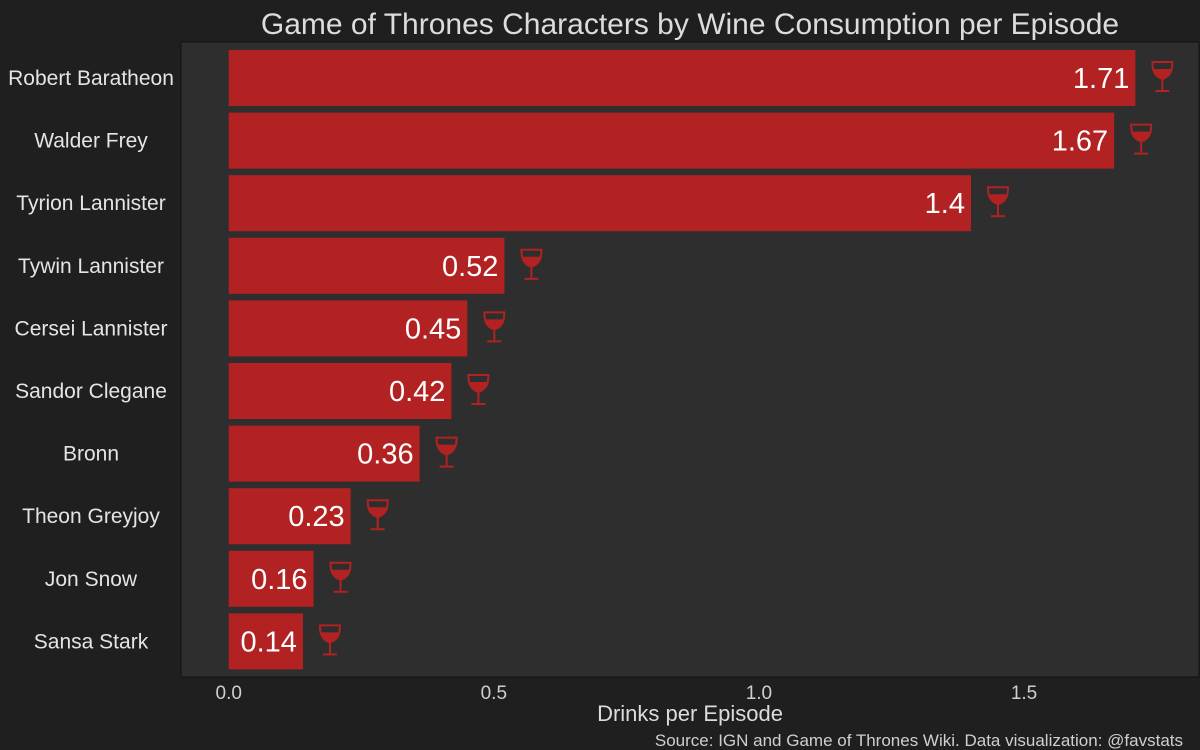 Image resolution: width=1200 pixels, height=750 pixels. I want to click on bar-value-label: 0.36, so click(385, 455).